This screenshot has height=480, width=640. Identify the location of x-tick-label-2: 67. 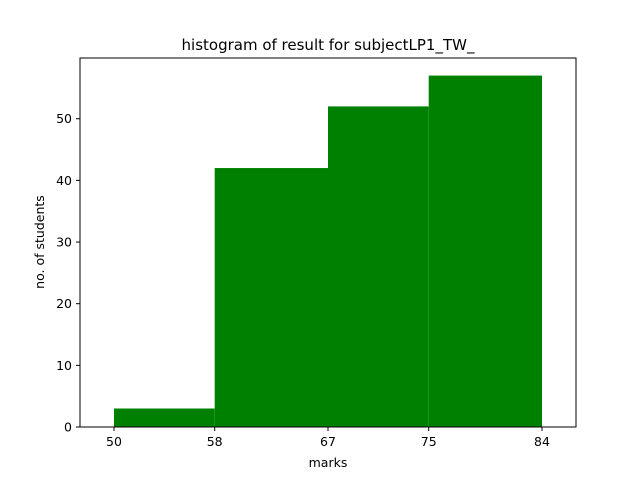
(328, 441).